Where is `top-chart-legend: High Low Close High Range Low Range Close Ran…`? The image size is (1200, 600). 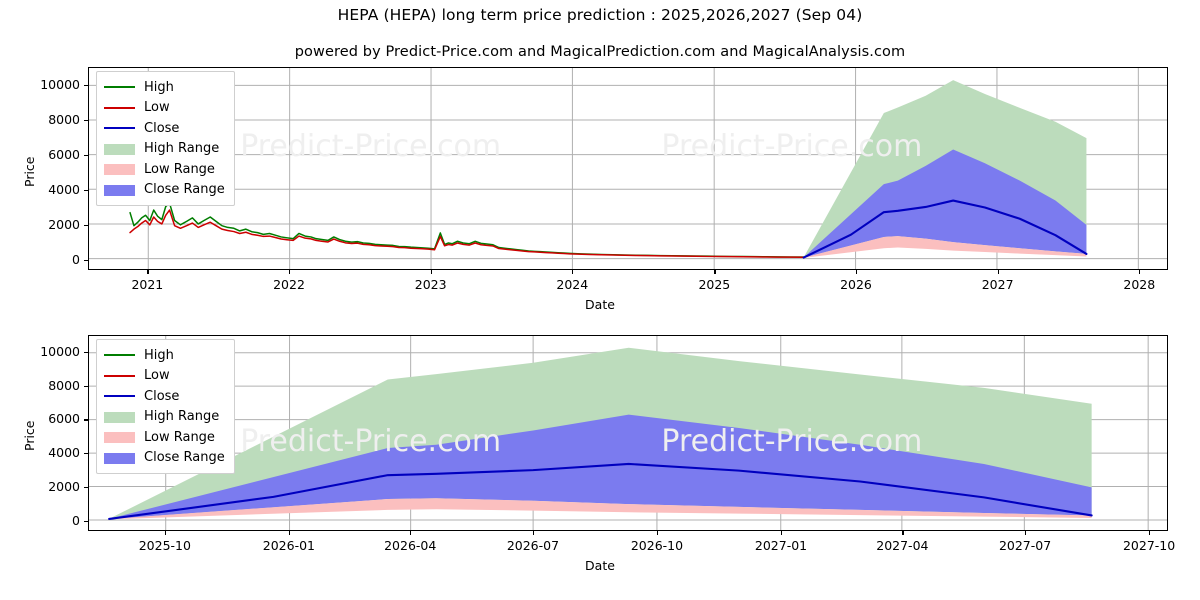
top-chart-legend: High Low Close High Range Low Range Close Ran… is located at coordinates (165, 138).